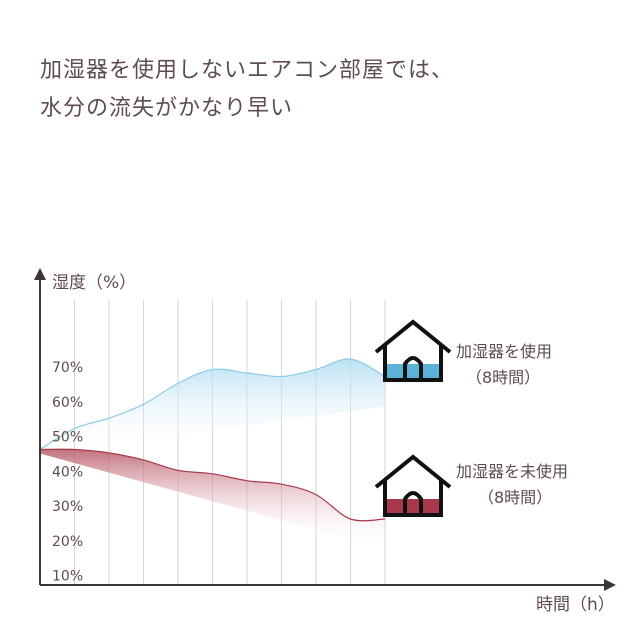 This screenshot has height=640, width=640. I want to click on y-axis-label: 湿度（%）, so click(94, 283).